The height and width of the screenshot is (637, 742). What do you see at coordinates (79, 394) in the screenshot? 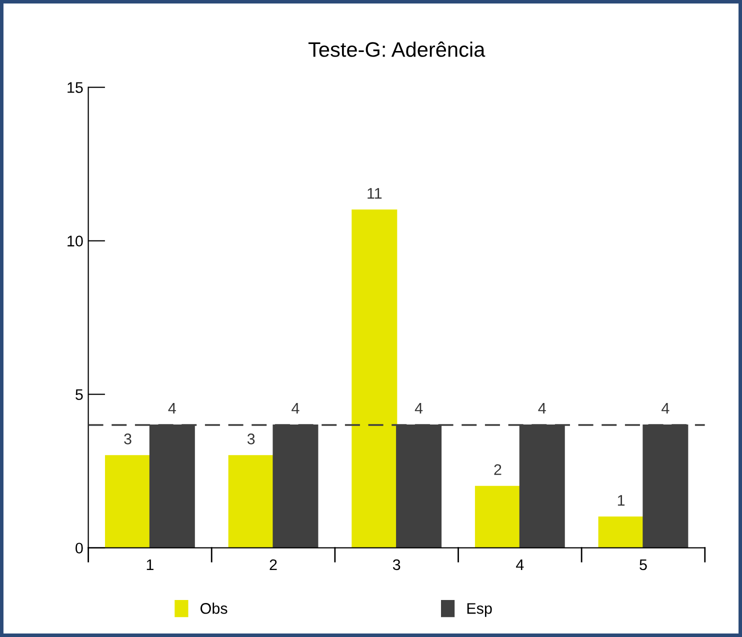
I see `y-tick-label: 5` at bounding box center [79, 394].